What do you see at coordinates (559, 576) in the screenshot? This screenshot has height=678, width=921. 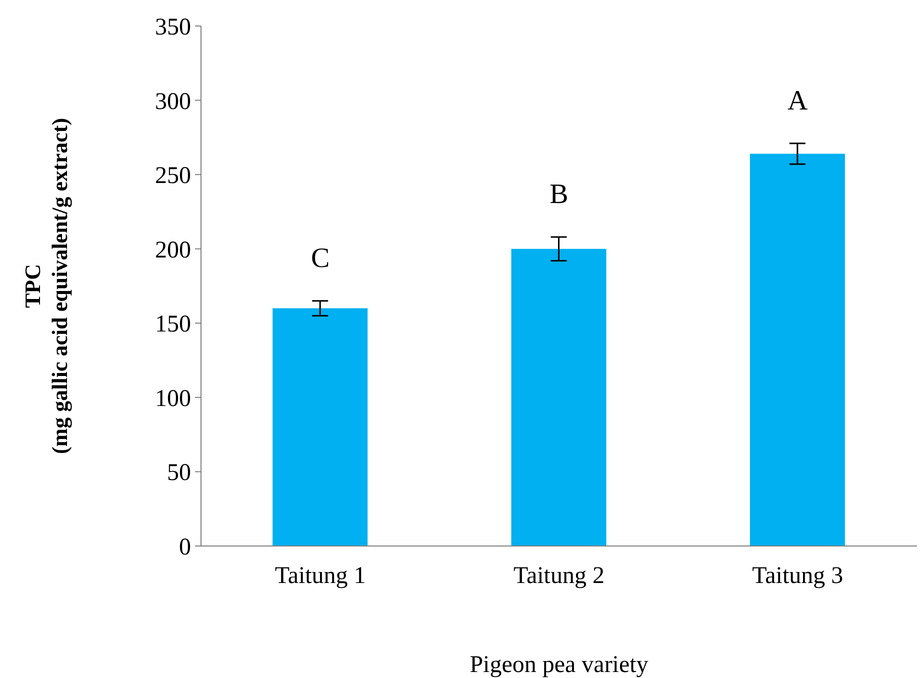 I see `x-tick-label: Taitung 2` at bounding box center [559, 576].